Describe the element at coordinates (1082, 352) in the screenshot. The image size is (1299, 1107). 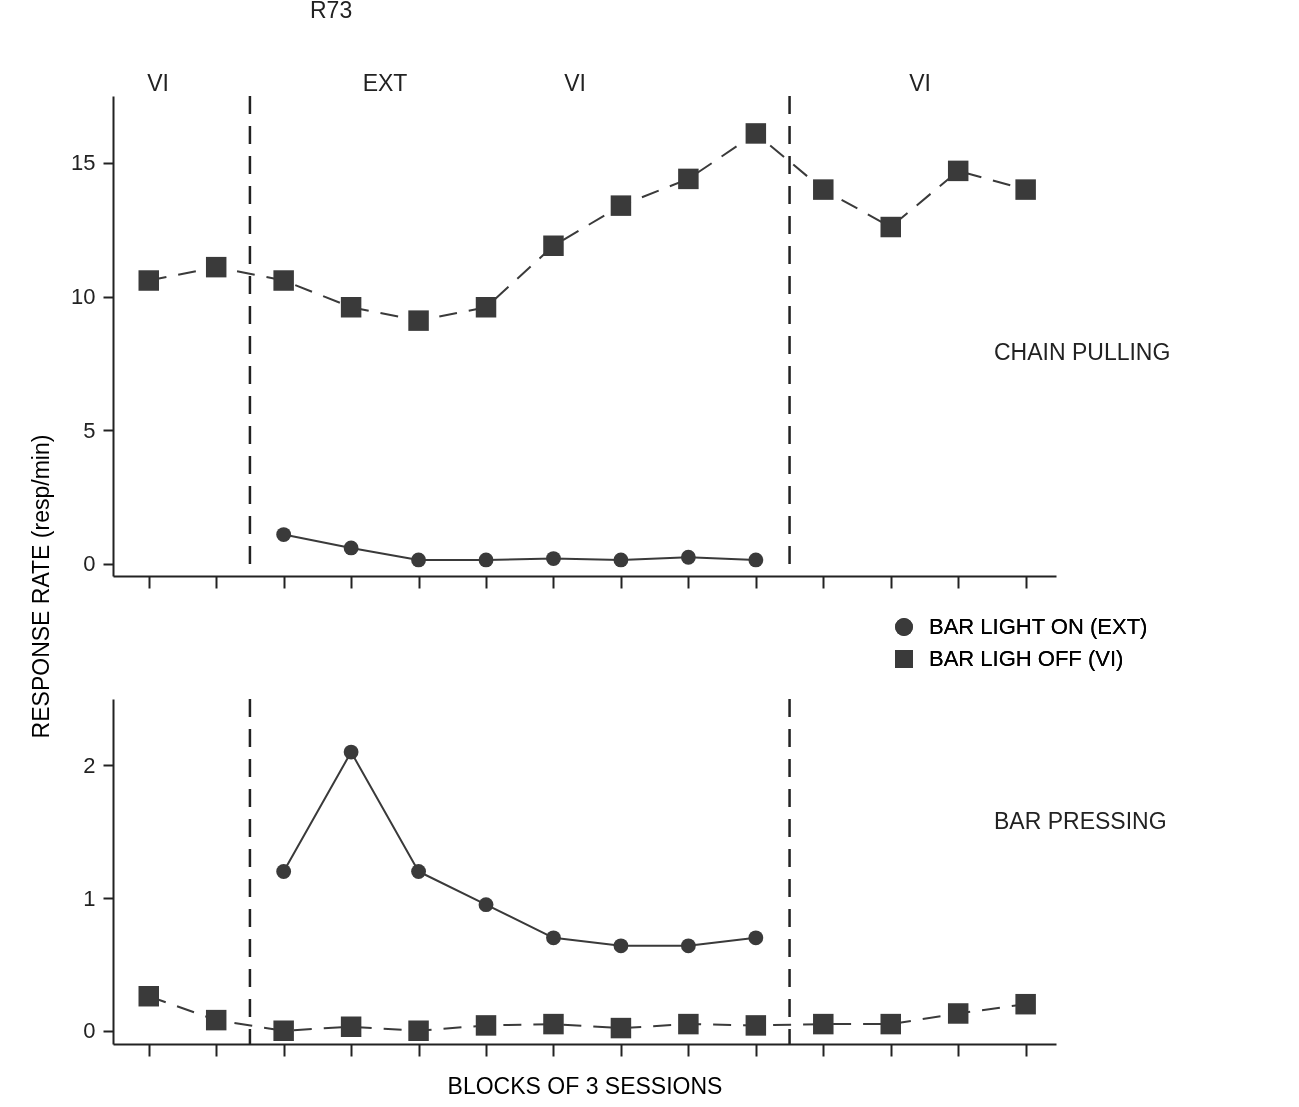
I see `annotation: CHAIN PULLING` at that location.